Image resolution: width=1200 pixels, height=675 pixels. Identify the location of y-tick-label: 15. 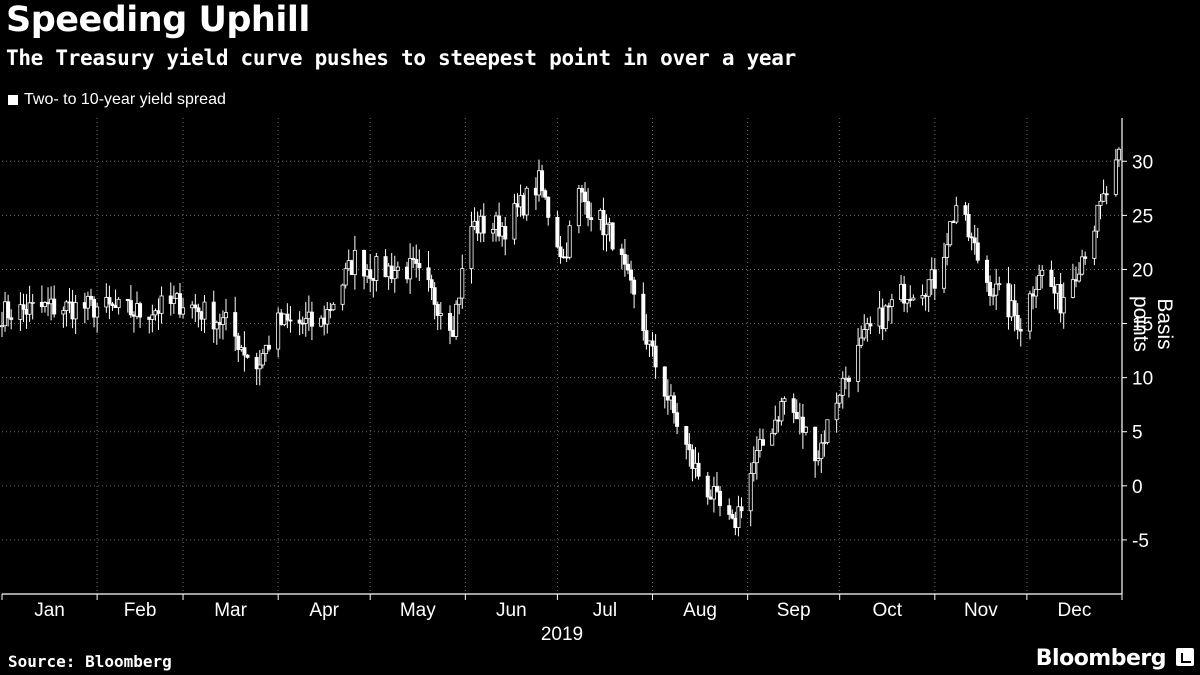
(1142, 325).